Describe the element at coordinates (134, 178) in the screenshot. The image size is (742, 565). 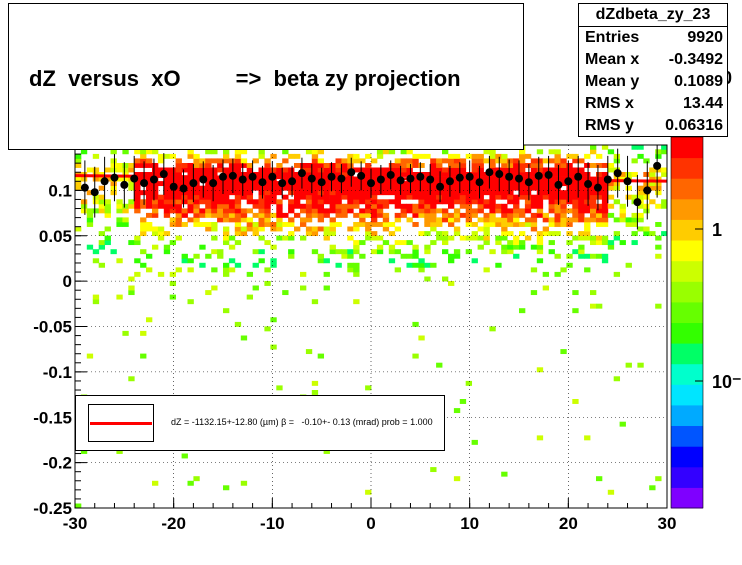
I see `profile-point` at that location.